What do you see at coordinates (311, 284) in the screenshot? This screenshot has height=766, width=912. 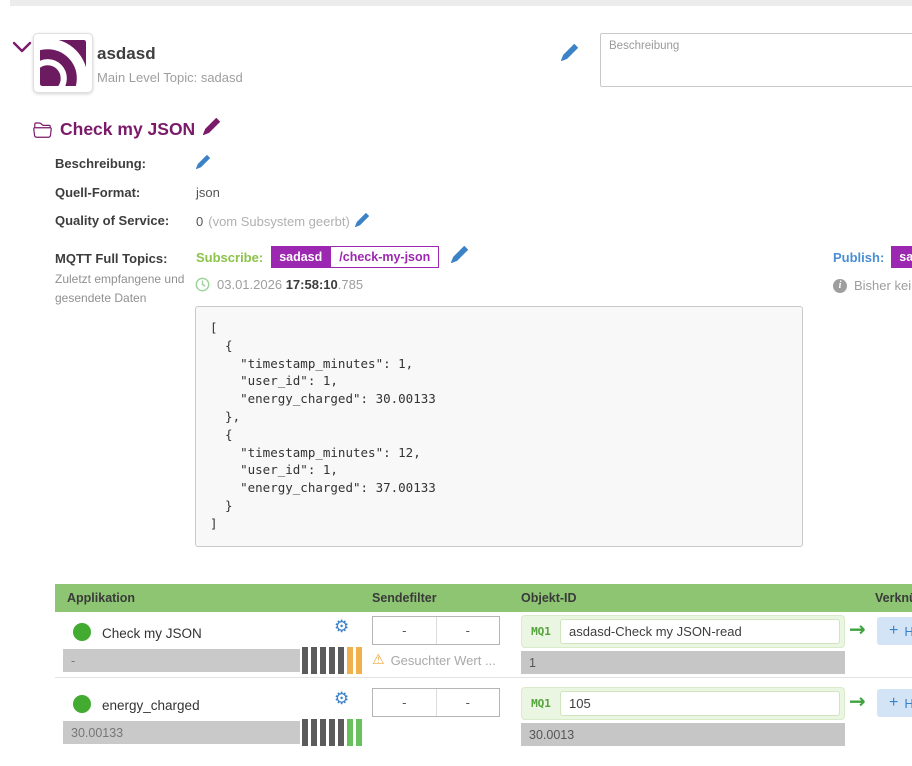 I see `timestamp-time: 17:58:10` at bounding box center [311, 284].